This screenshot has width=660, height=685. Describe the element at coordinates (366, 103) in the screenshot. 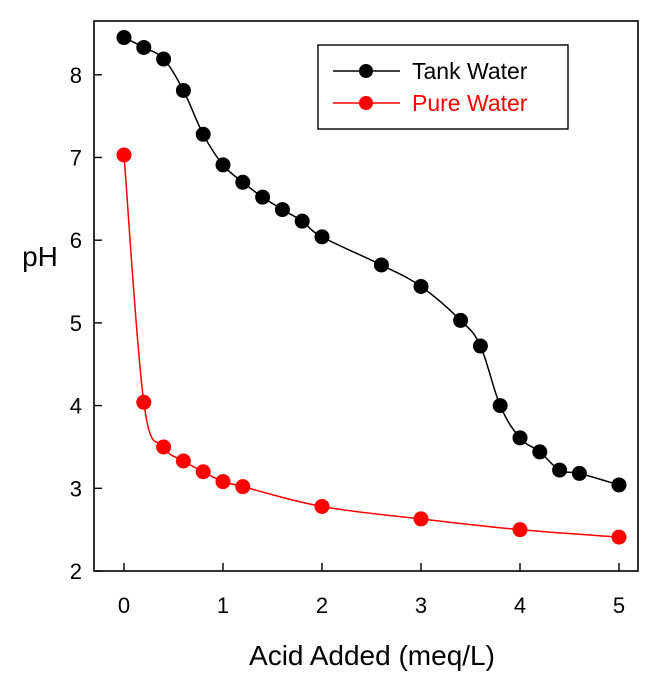

I see `legend-marker-pure-water` at that location.